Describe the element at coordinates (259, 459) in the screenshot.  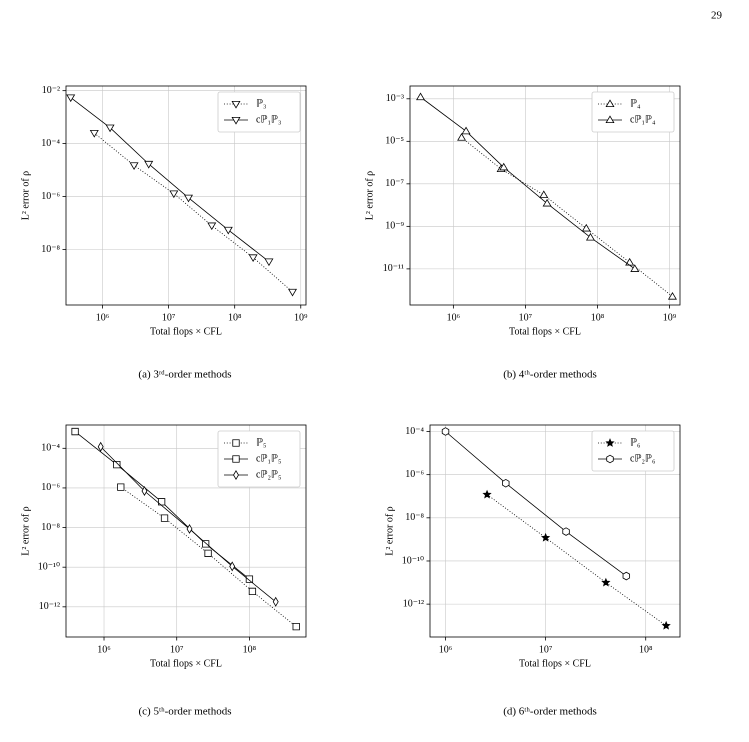
I see `legend: ℙ₅ cℙ₁ℙ₅ cℙ₂ℙ₅` at that location.